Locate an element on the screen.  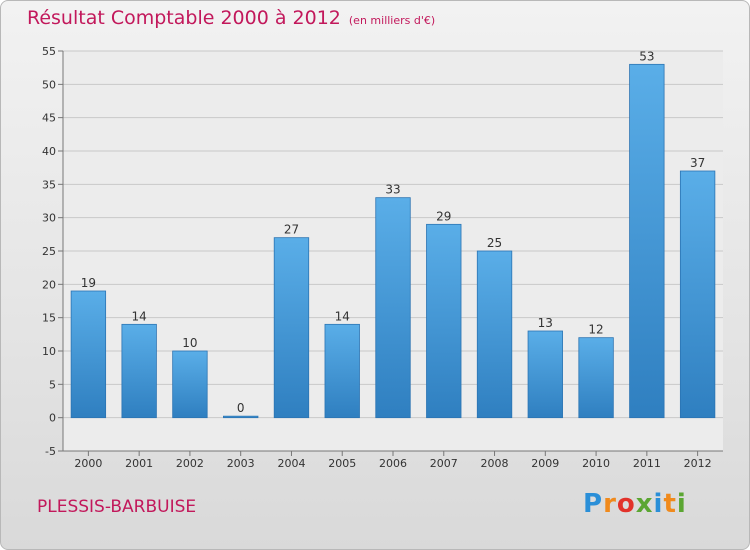
chart-subtitle: (en milliers d'€) is located at coordinates (392, 20).